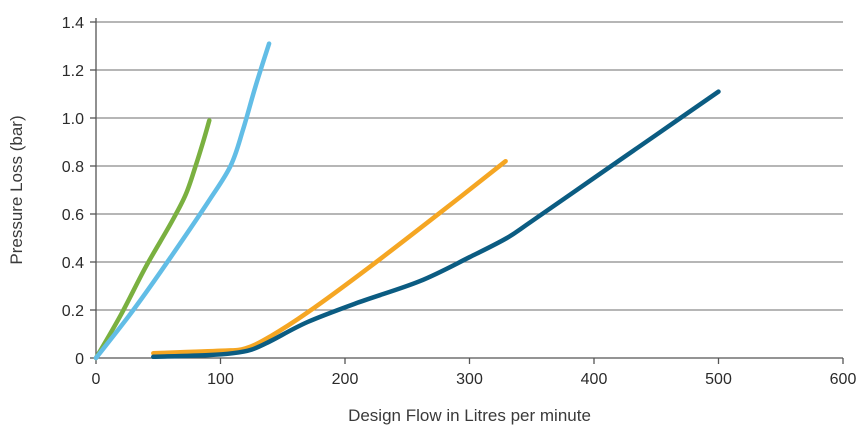 This screenshot has height=428, width=859. What do you see at coordinates (73, 215) in the screenshot?
I see `y-tick-label-3: 0.6` at bounding box center [73, 215].